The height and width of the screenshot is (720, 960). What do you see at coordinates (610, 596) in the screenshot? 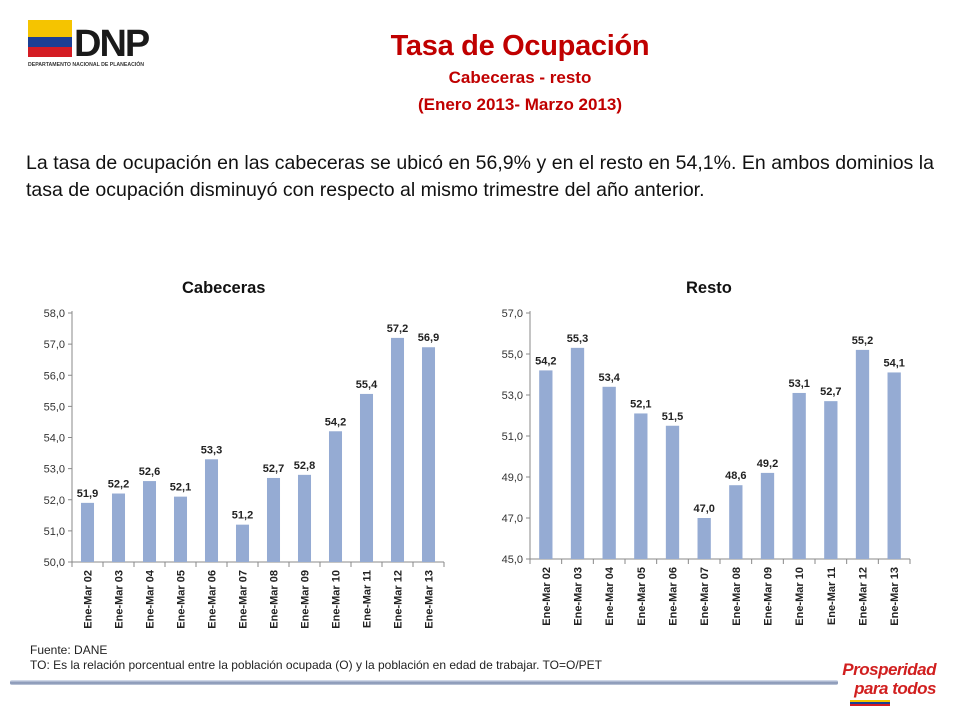
I see `category-label: Ene-Mar 04` at bounding box center [610, 596].